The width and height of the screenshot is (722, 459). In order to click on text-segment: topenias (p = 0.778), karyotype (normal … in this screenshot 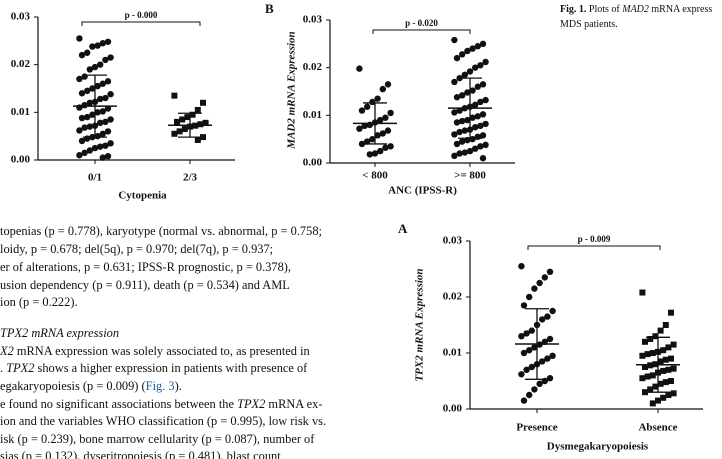, I will do `click(161, 231)`.